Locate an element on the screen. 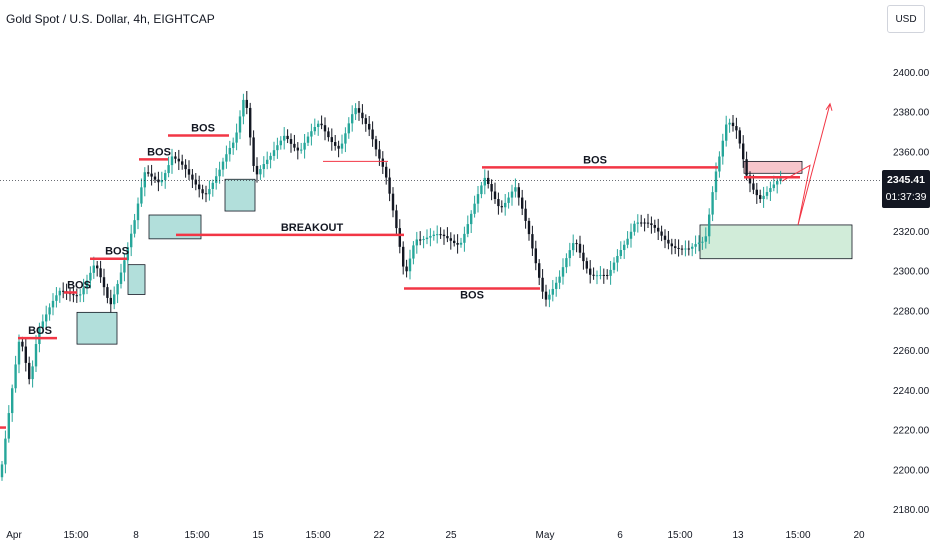  annotation-label: BREAKOUT is located at coordinates (312, 228).